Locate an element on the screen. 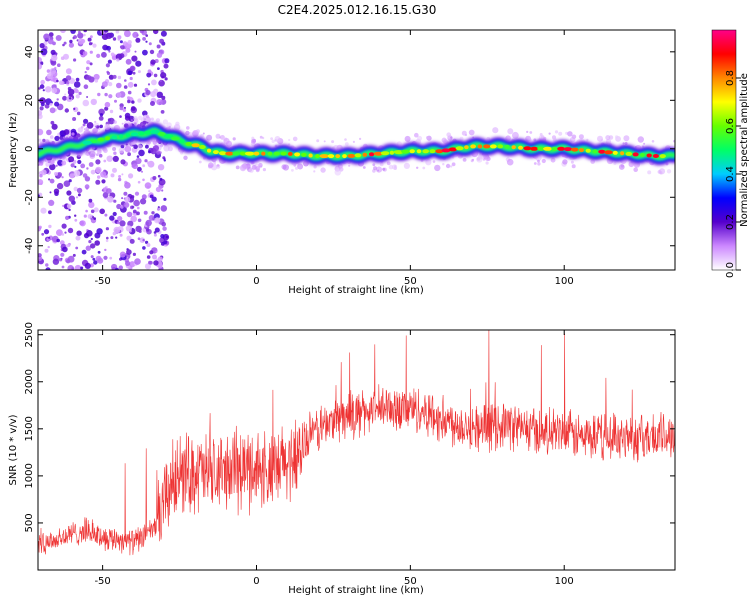 Image resolution: width=750 pixels, height=600 pixels. y-tick-label: 2500 is located at coordinates (29, 334).